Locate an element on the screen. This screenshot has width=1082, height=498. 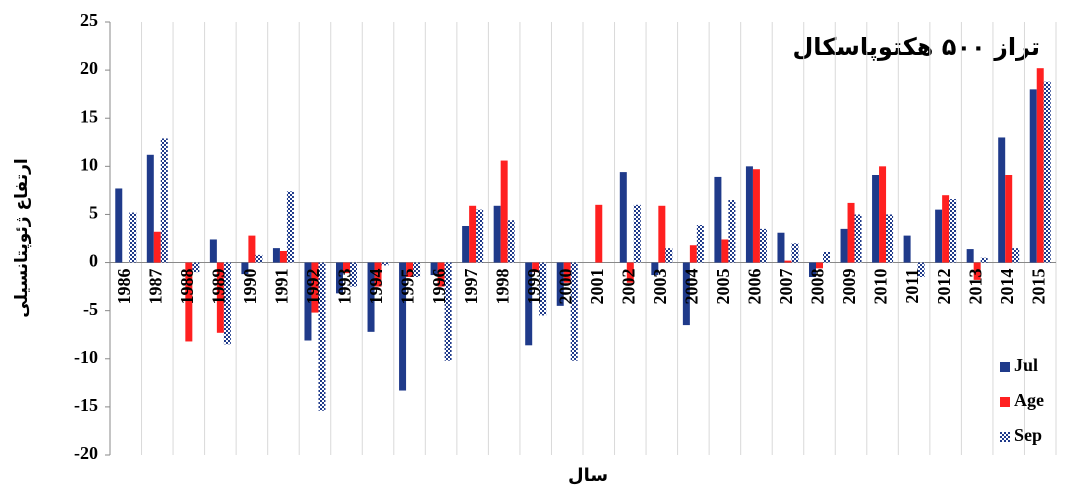
x-tick-label: 2012 is located at coordinates (944, 287).